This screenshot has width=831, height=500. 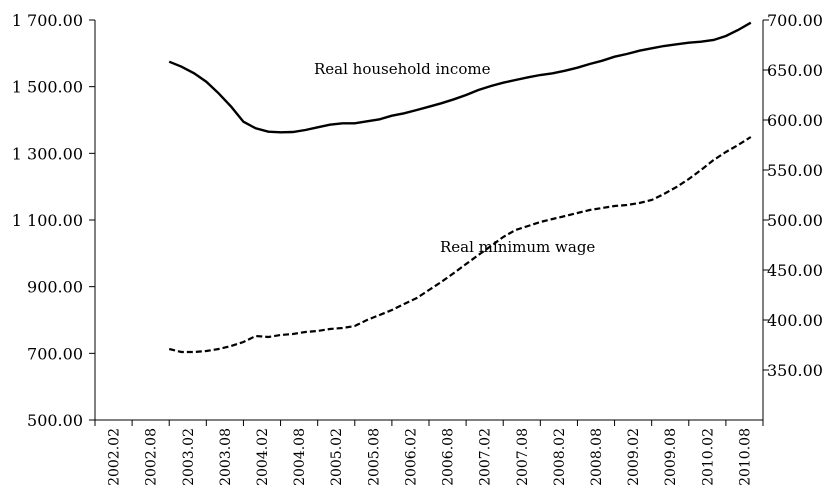 I want to click on left-tick-label: 1 500.00, so click(x=47, y=87).